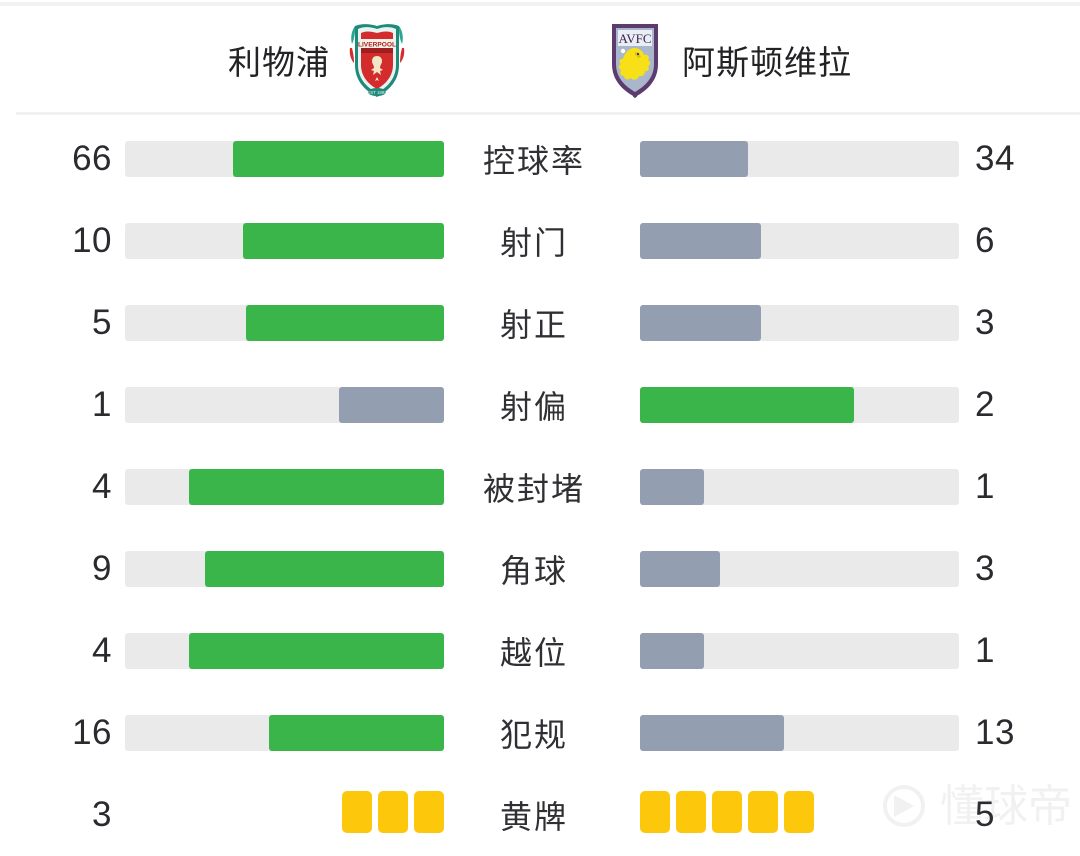 The width and height of the screenshot is (1080, 856). What do you see at coordinates (533, 817) in the screenshot?
I see `stat-label: 黄牌` at bounding box center [533, 817].